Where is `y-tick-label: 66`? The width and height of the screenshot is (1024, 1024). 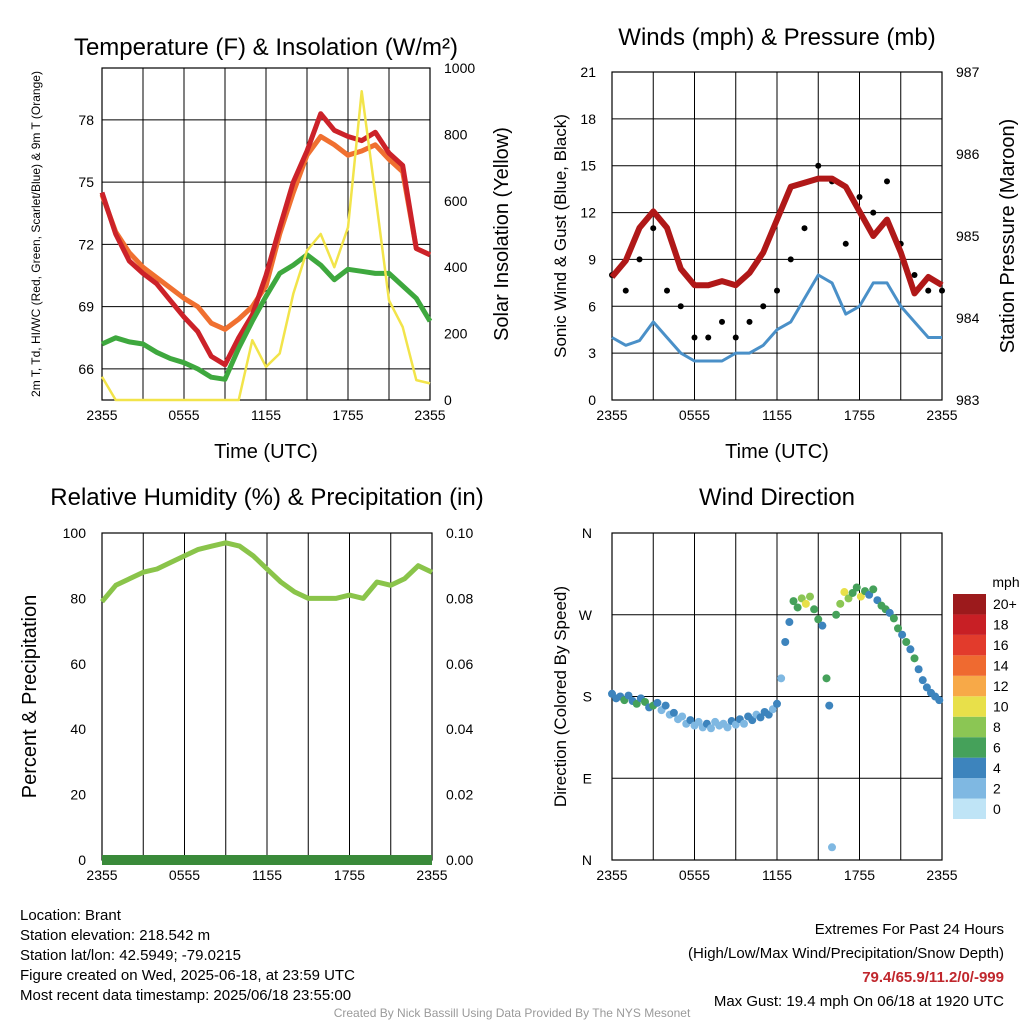 y-tick-label: 66 is located at coordinates (86, 369).